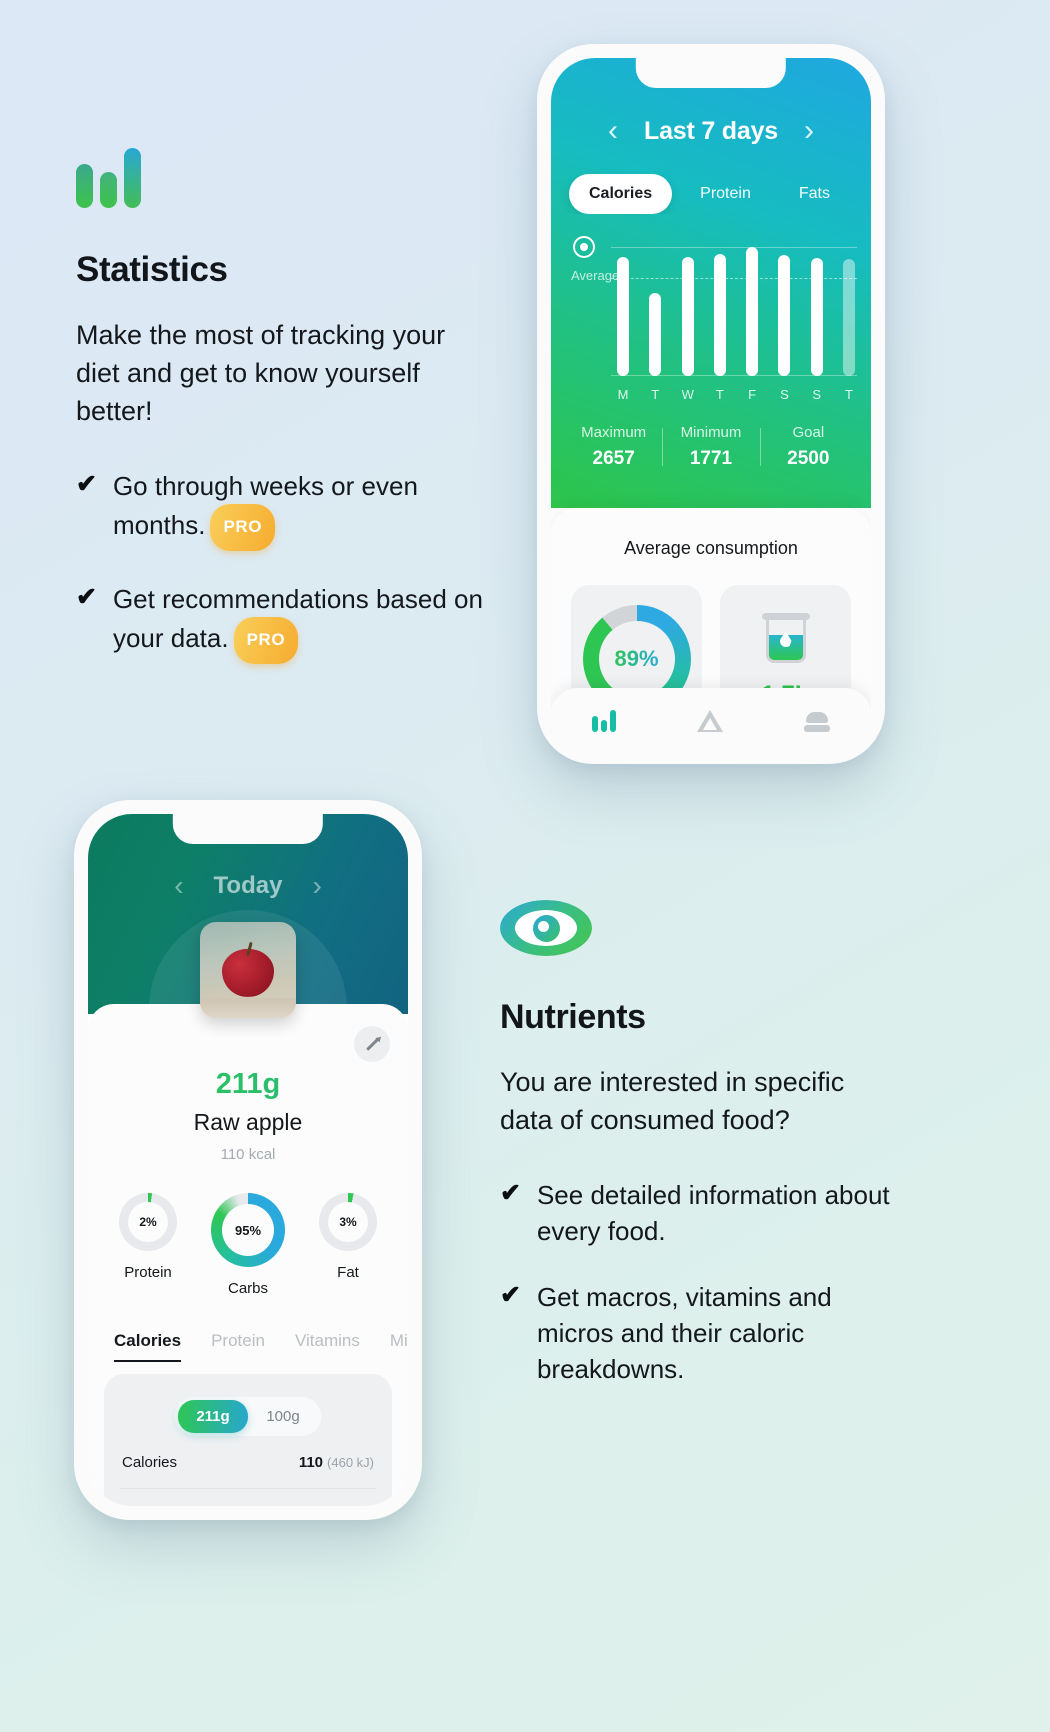  Describe the element at coordinates (595, 275) in the screenshot. I see `average-label: Average` at that location.